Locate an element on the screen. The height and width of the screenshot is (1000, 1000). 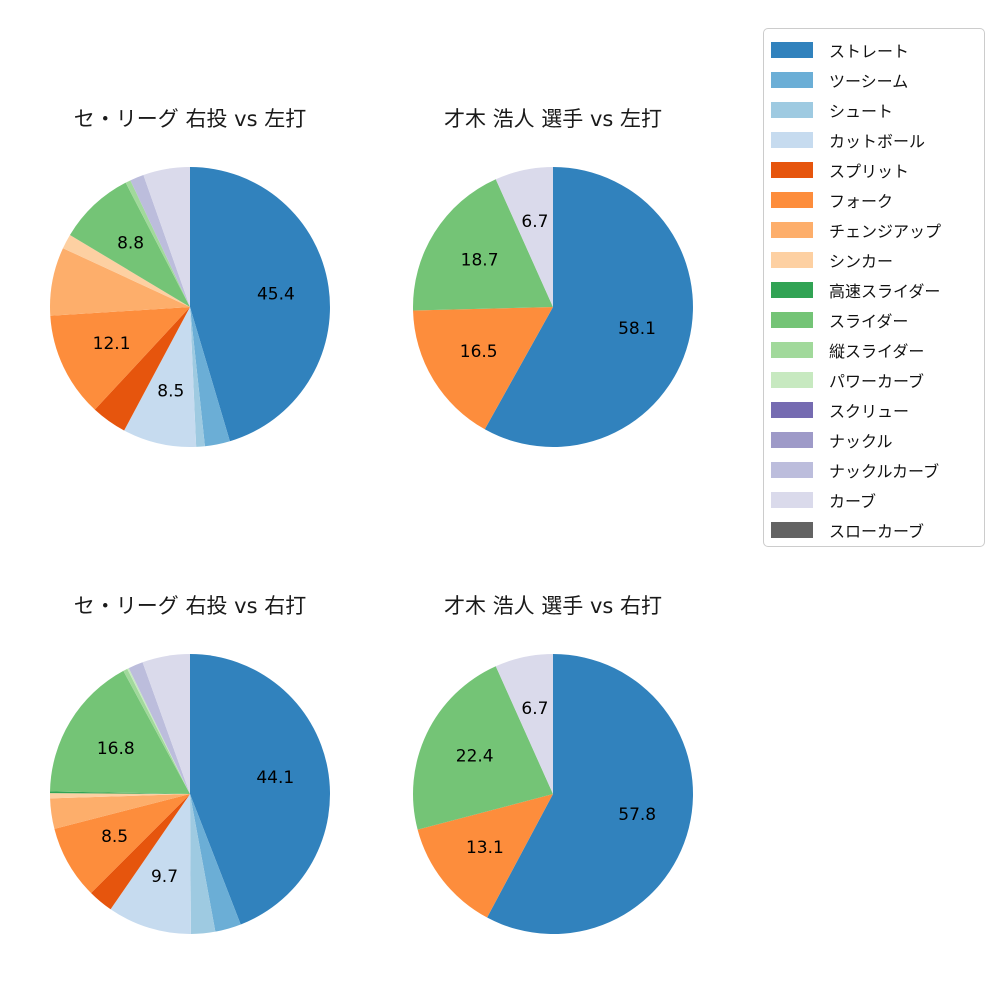
legend-item-label: チェンジアップ is located at coordinates (885, 231).